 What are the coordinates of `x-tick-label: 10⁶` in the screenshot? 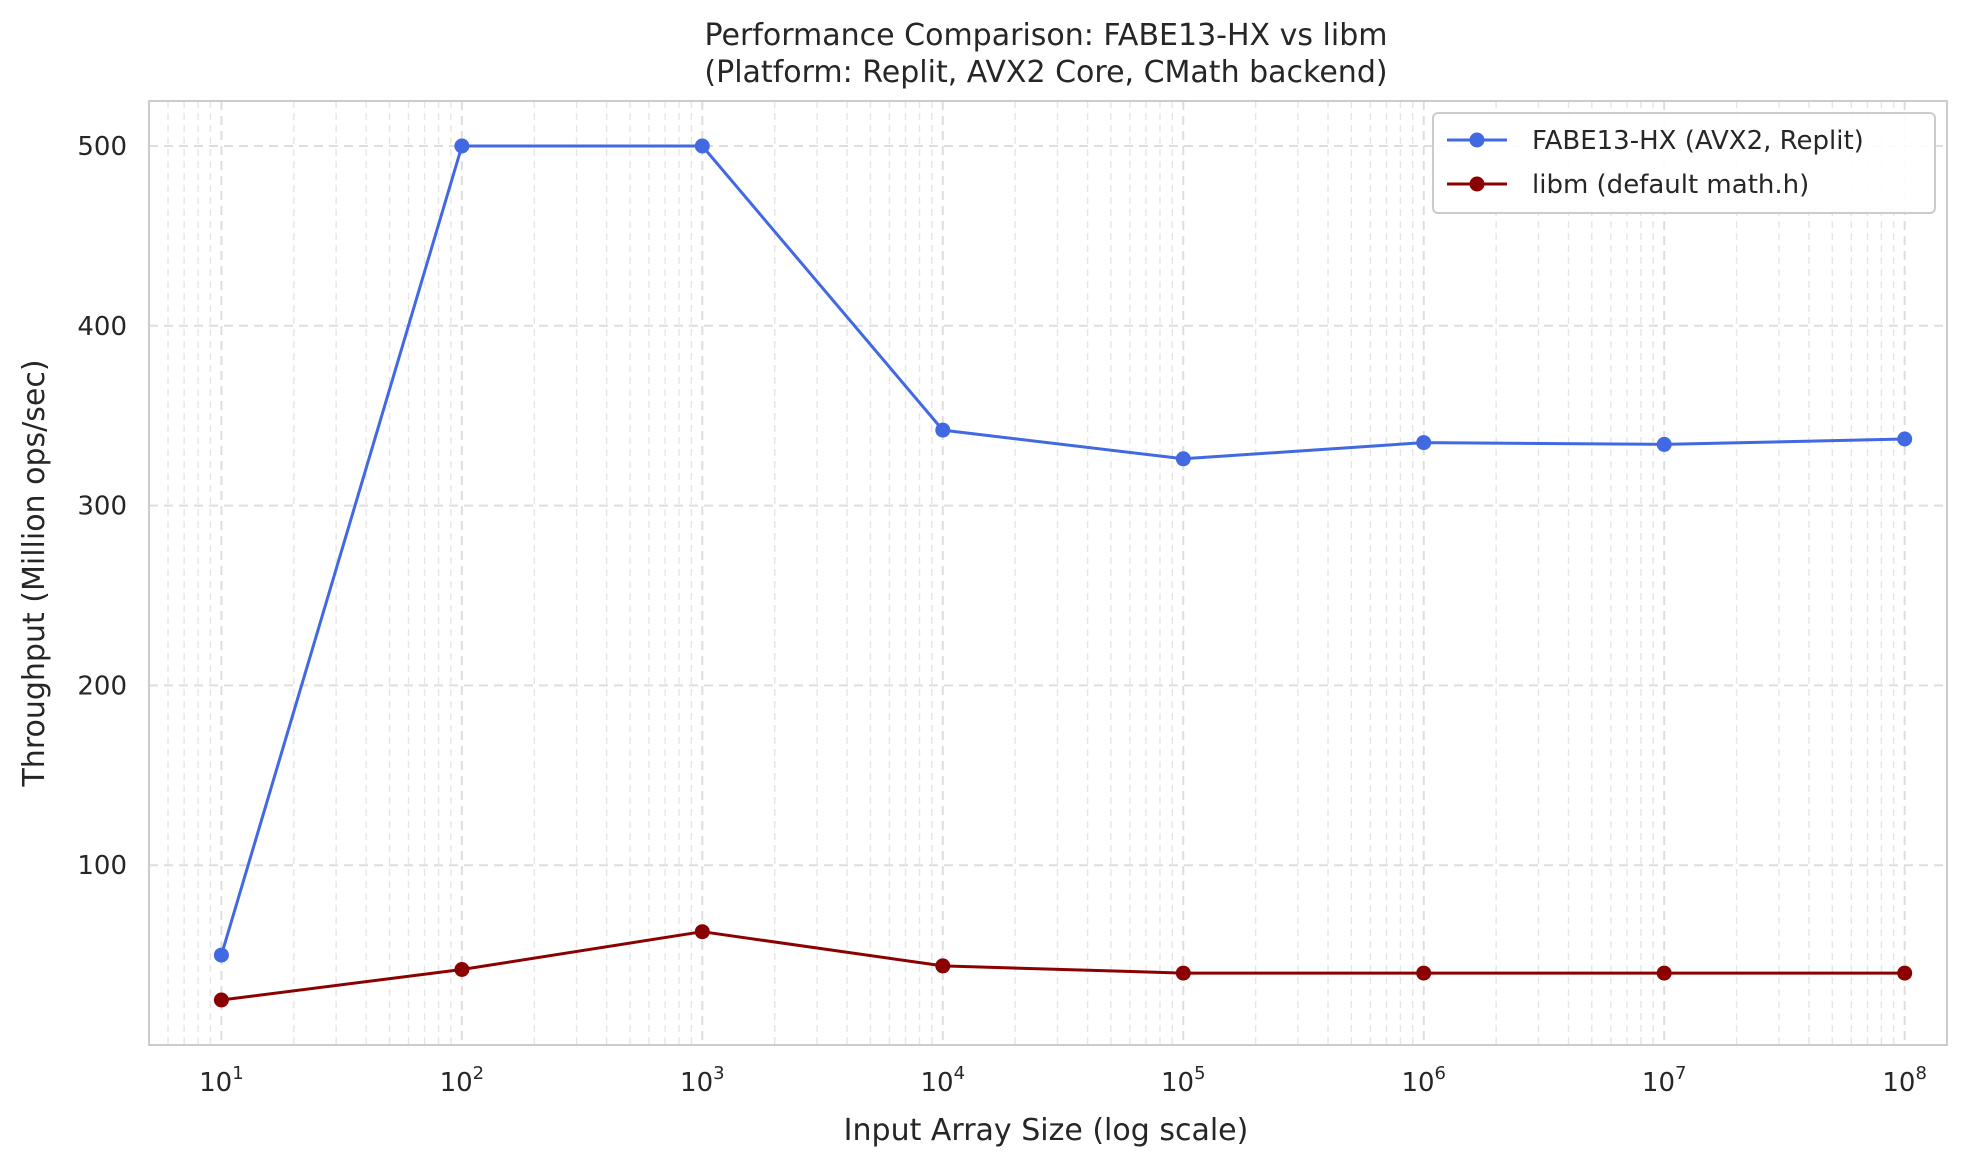 It's located at (1423, 1080).